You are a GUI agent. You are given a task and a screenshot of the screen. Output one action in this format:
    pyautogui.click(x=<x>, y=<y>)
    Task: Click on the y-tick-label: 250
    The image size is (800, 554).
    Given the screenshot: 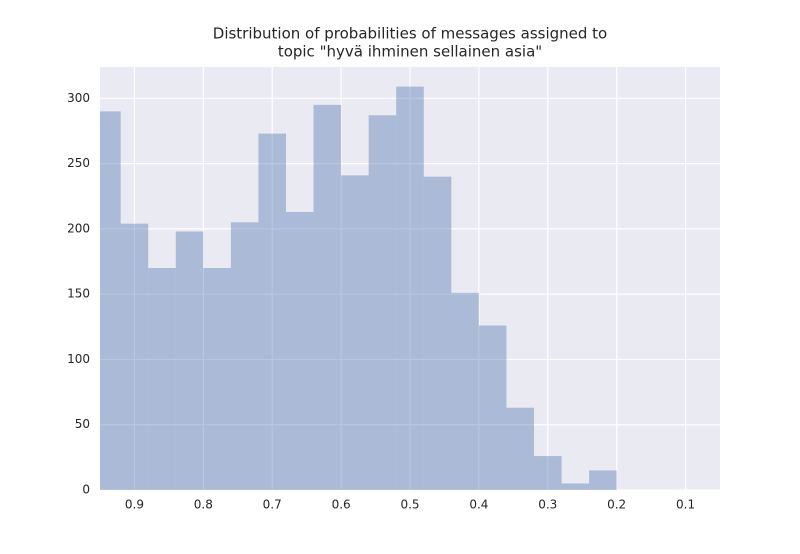 What is the action you would take?
    pyautogui.click(x=78, y=163)
    